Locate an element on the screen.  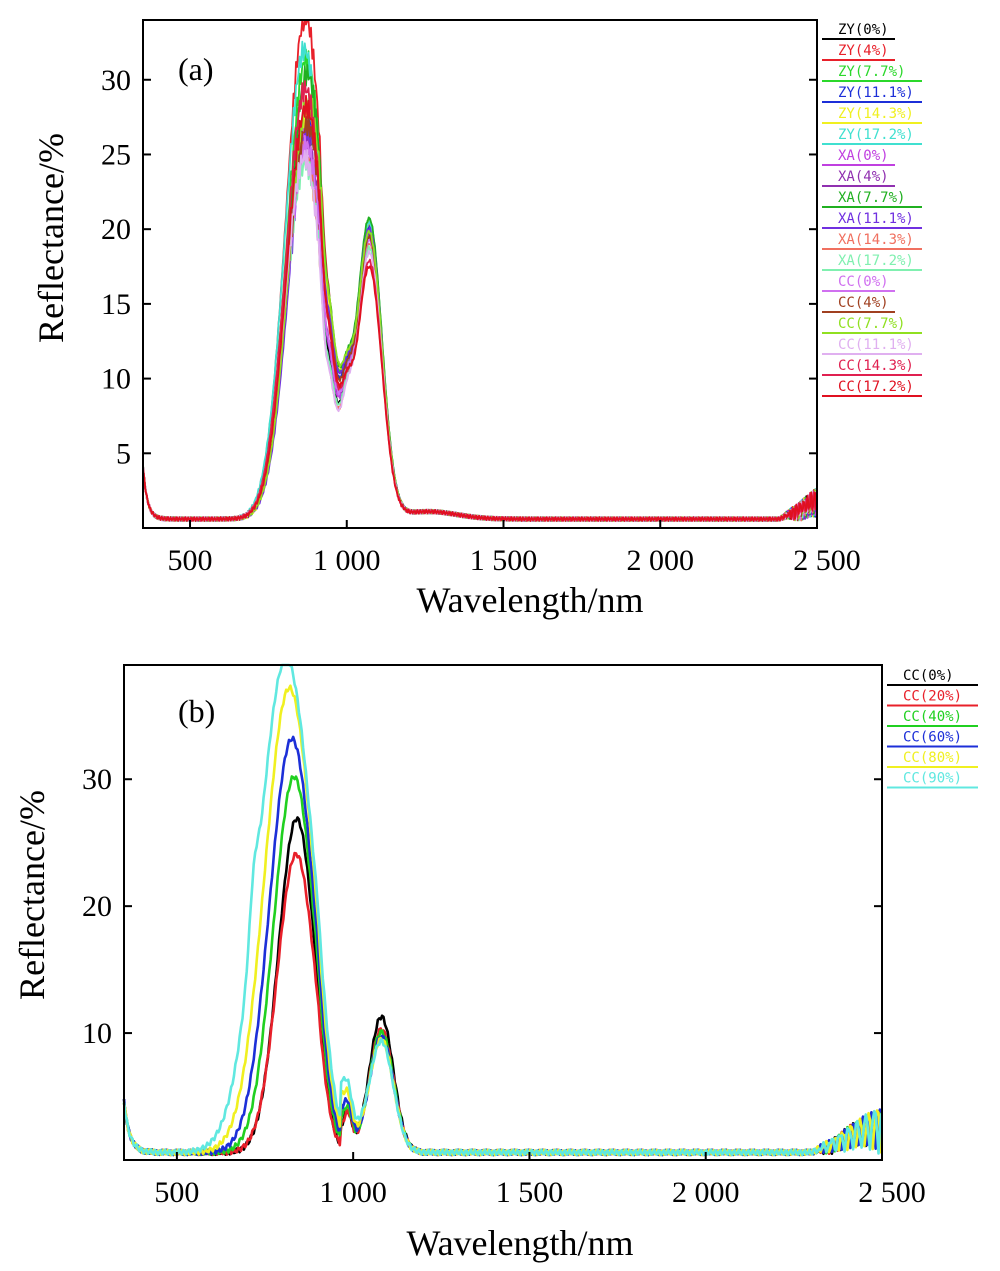
legend-entry: CC(80%) is located at coordinates (932, 758).